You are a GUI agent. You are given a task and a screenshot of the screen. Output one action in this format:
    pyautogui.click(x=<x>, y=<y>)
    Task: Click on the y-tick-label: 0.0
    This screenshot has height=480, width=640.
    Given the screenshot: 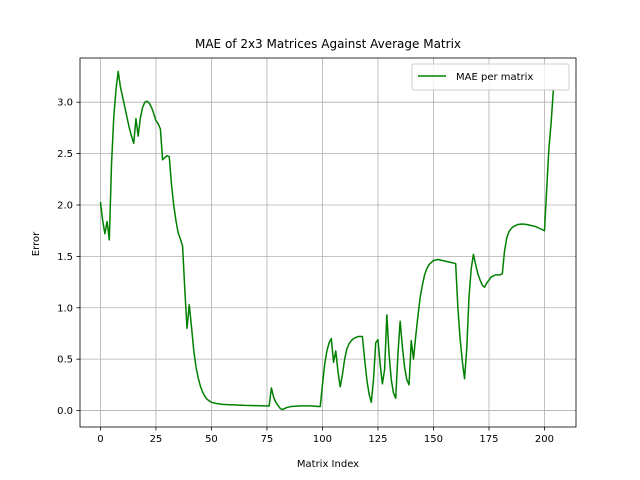 What is the action you would take?
    pyautogui.click(x=65, y=411)
    